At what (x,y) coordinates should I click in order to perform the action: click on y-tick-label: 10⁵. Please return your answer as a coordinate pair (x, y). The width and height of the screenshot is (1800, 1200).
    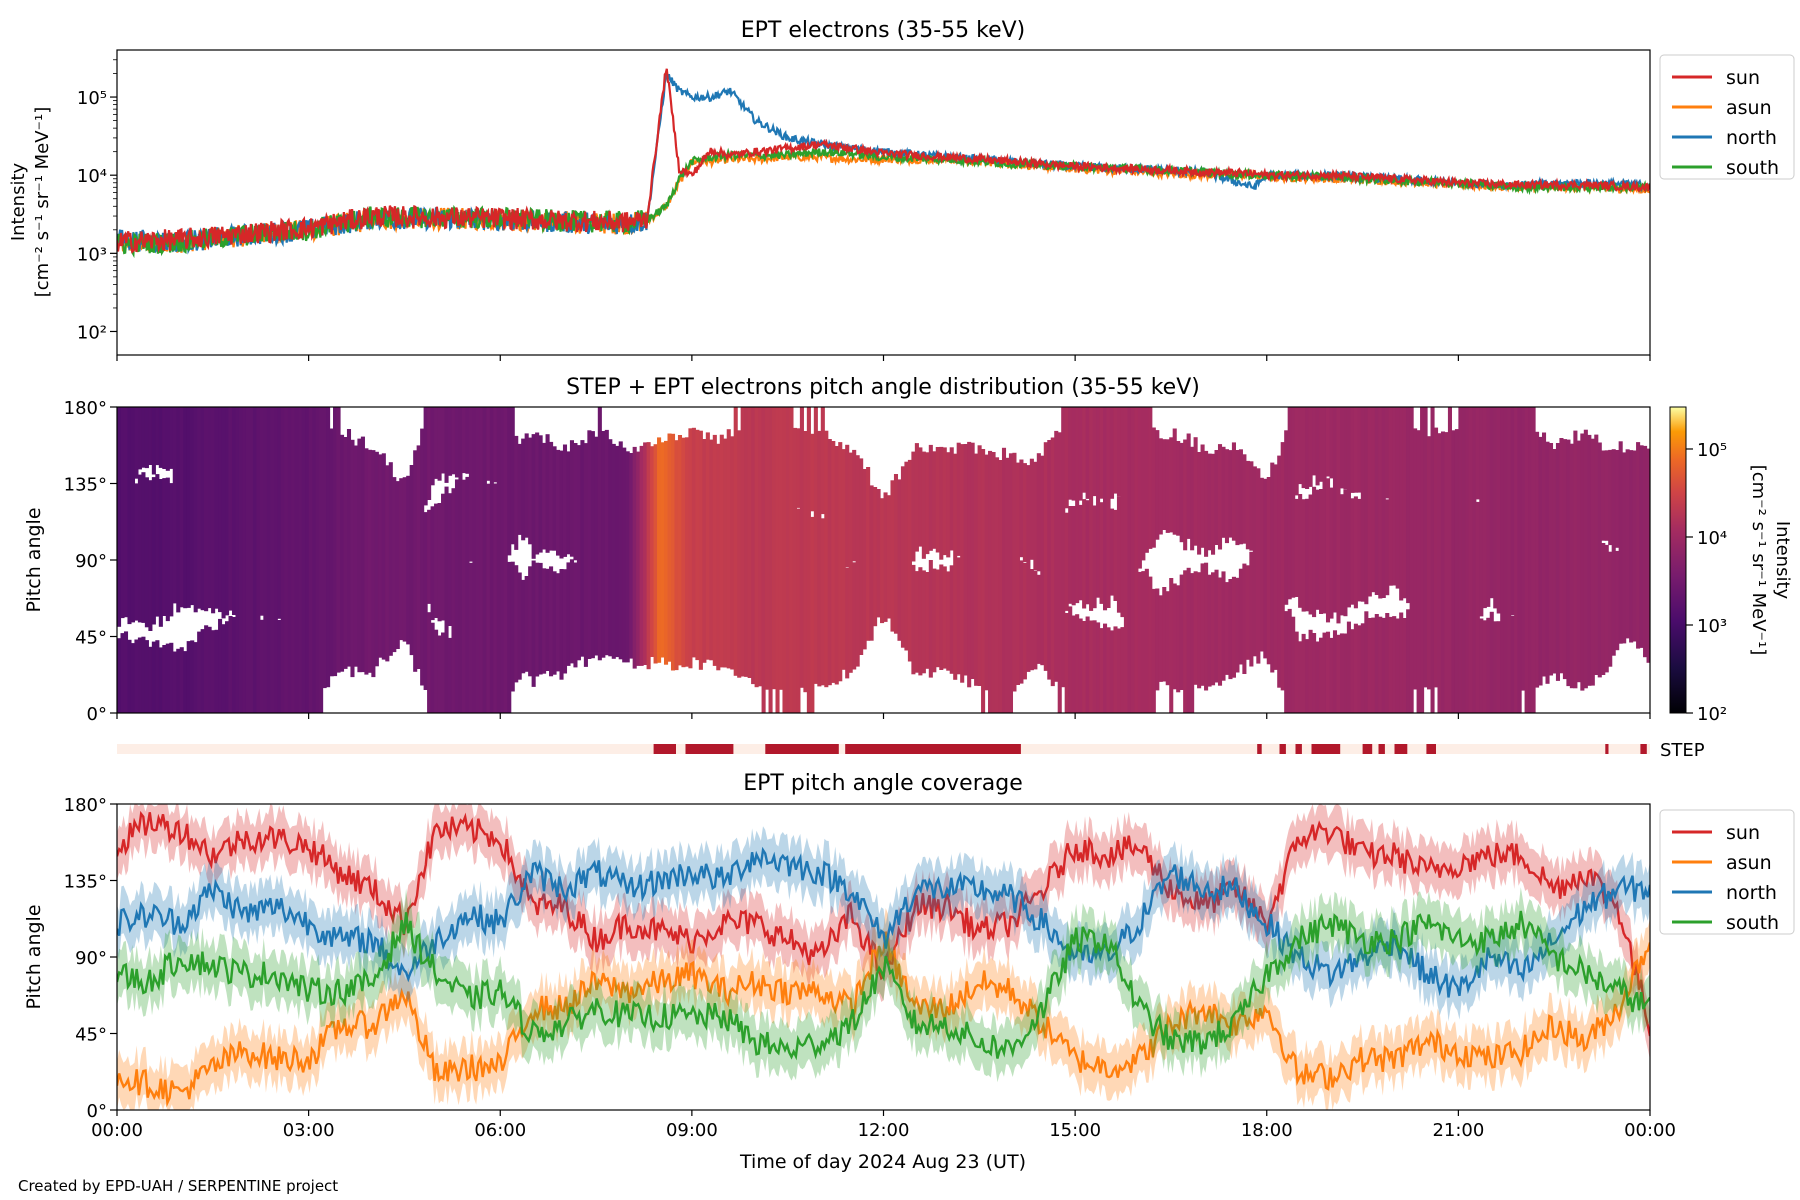
    Looking at the image, I should click on (92, 98).